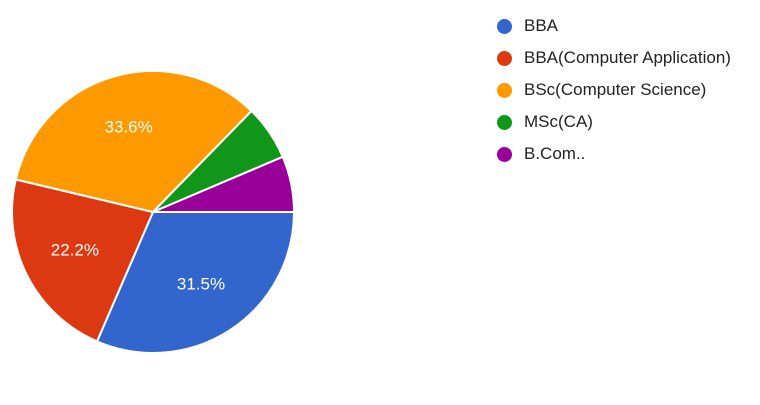 This screenshot has height=405, width=760. Describe the element at coordinates (75, 250) in the screenshot. I see `data-label-bba-computer-application: 22.2%` at that location.